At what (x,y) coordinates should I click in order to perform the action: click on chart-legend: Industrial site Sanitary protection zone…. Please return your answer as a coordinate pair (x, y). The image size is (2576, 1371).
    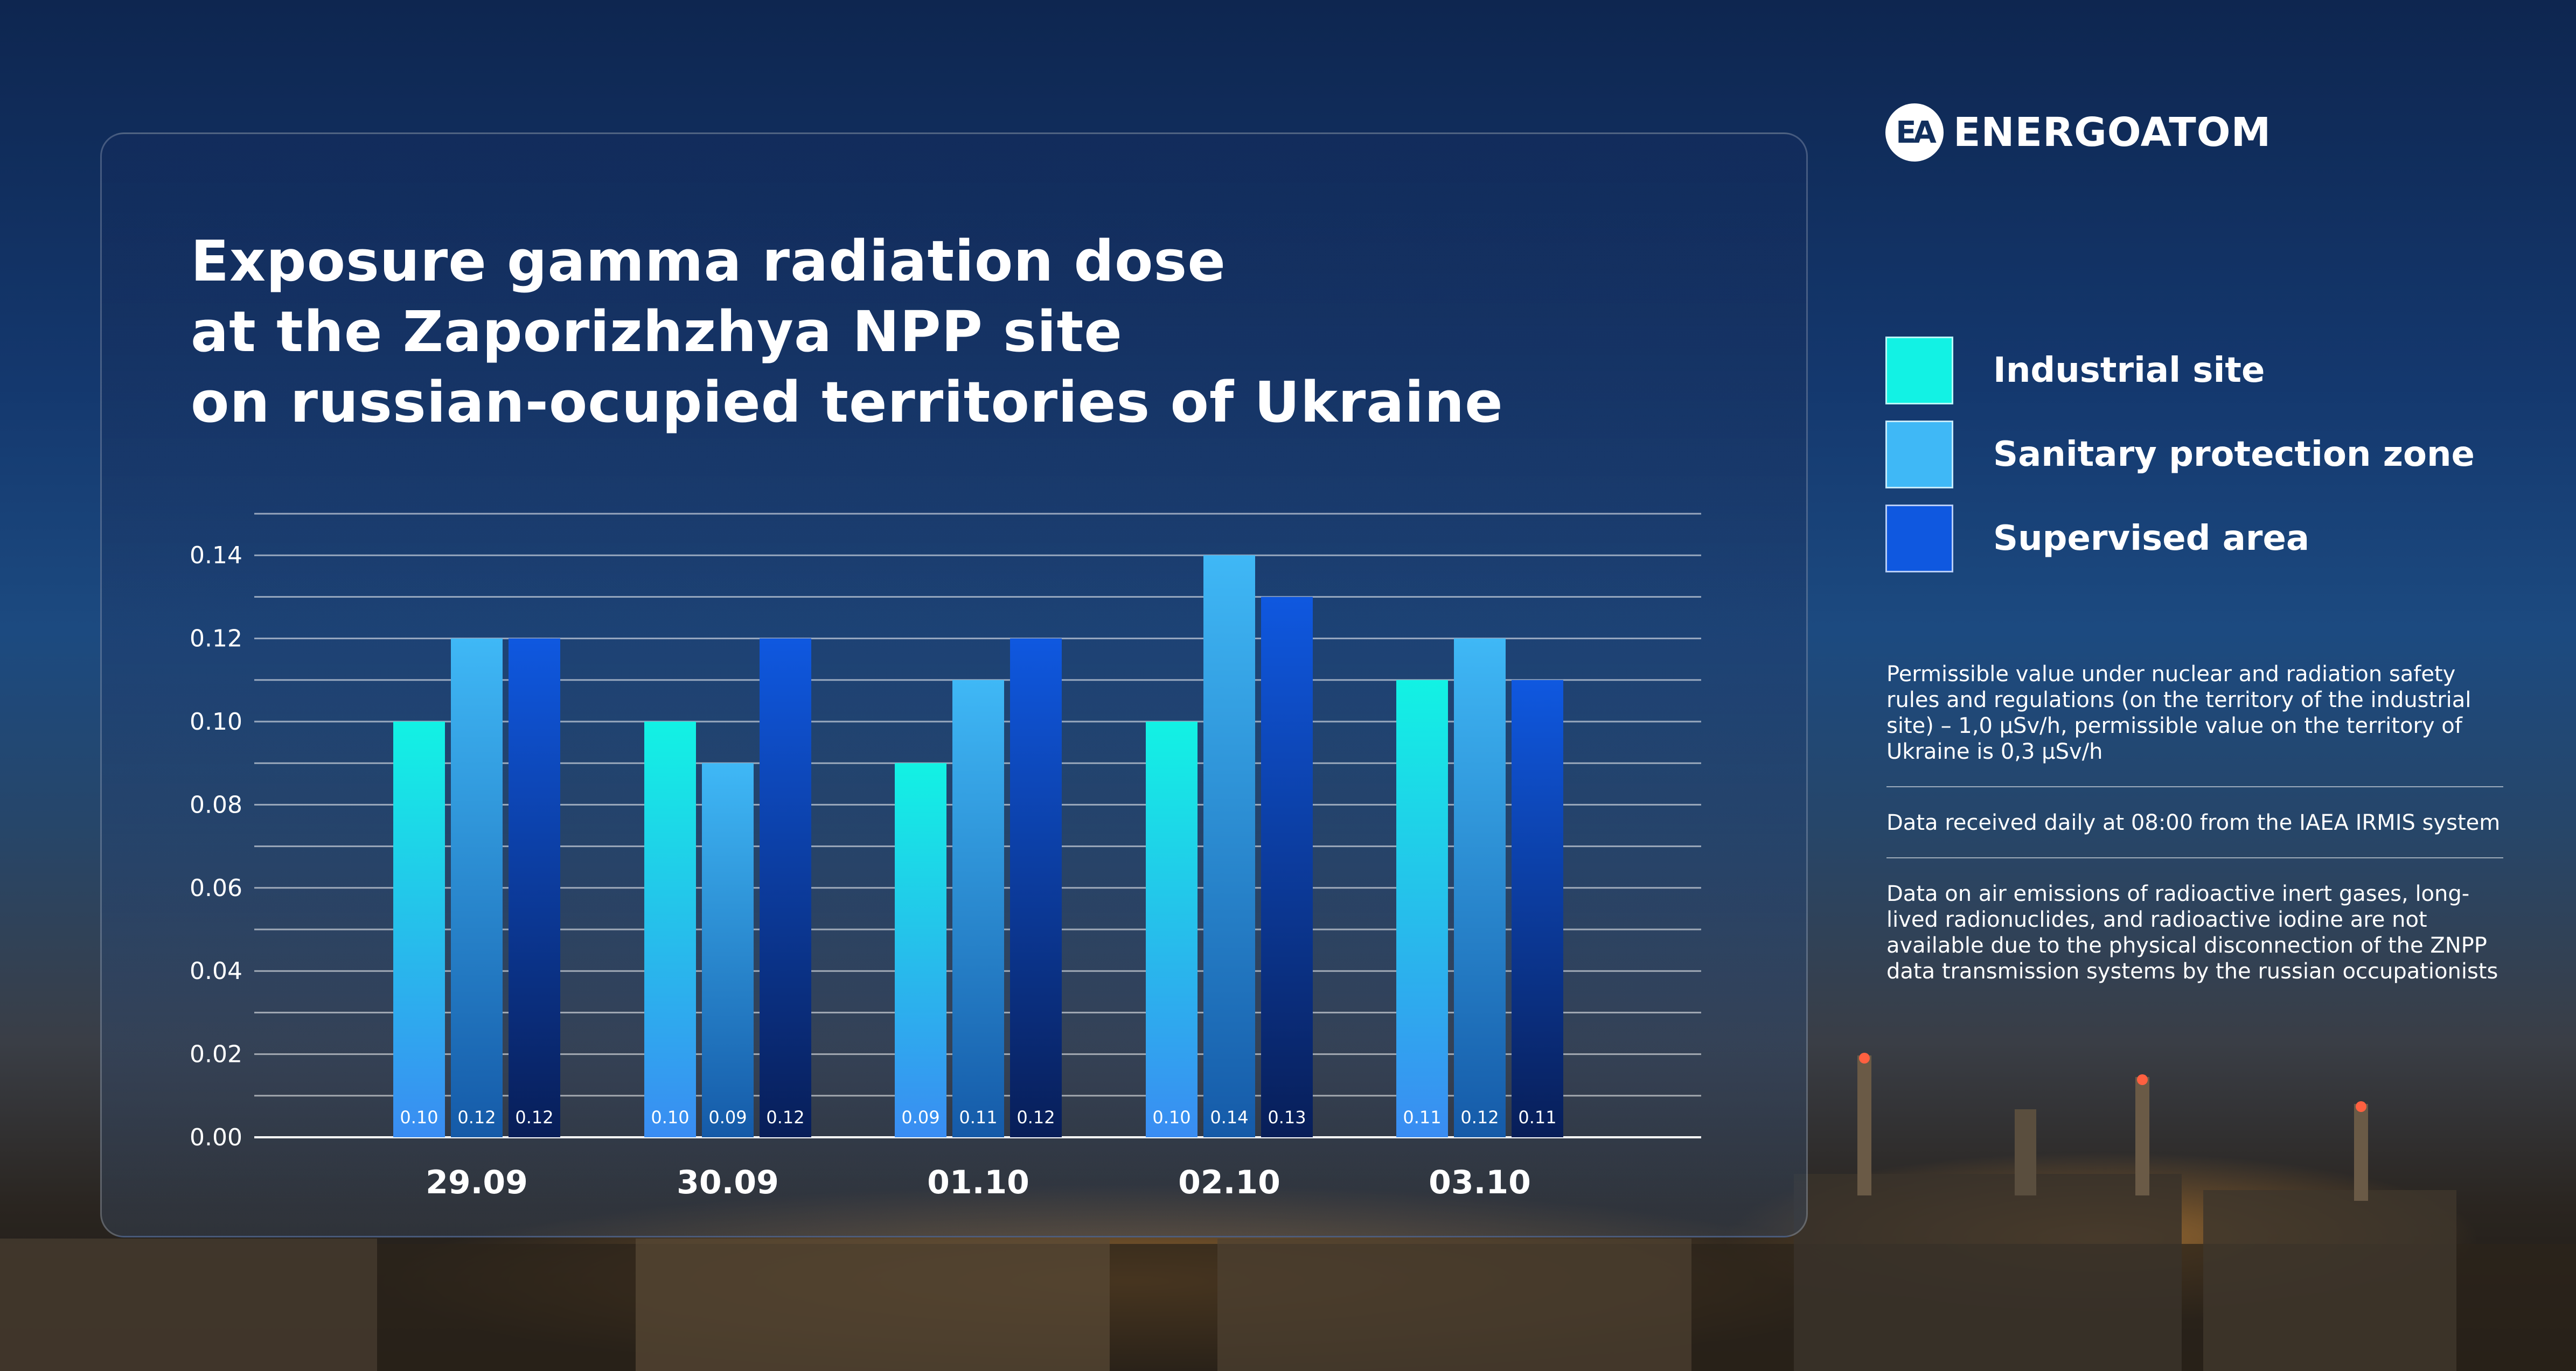
    Looking at the image, I should click on (2180, 462).